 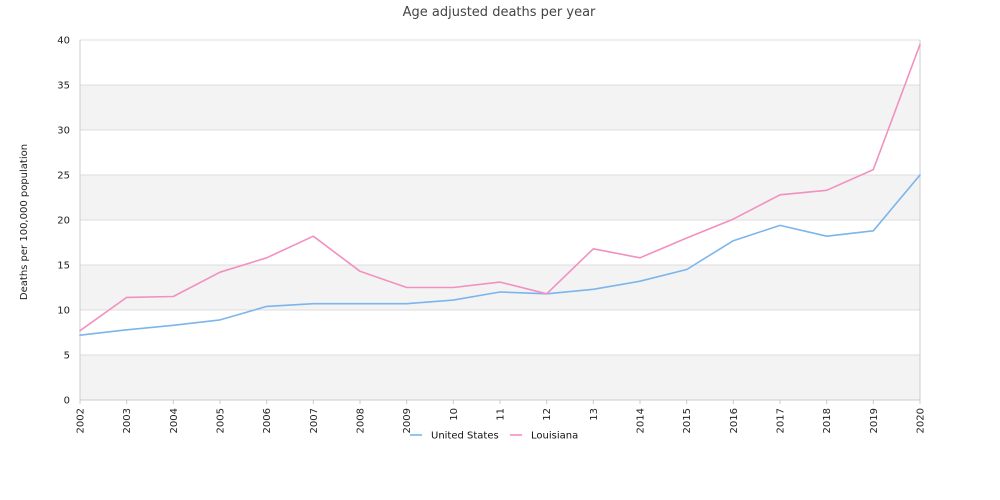 What do you see at coordinates (361, 420) in the screenshot?
I see `x-tick-label: 2008` at bounding box center [361, 420].